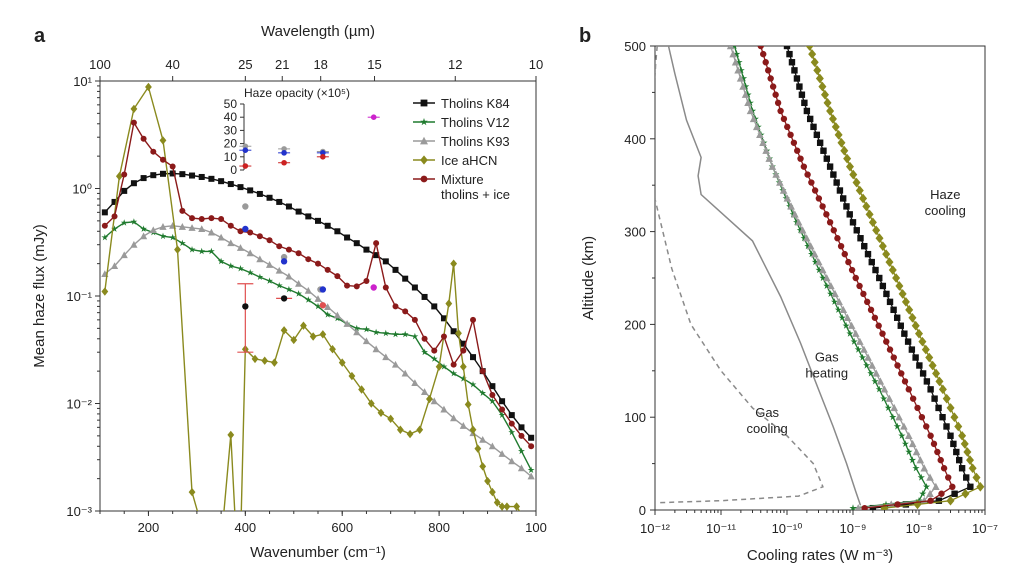 The width and height of the screenshot is (1024, 580). I want to click on inset-tick-label: 0, so click(233, 170).